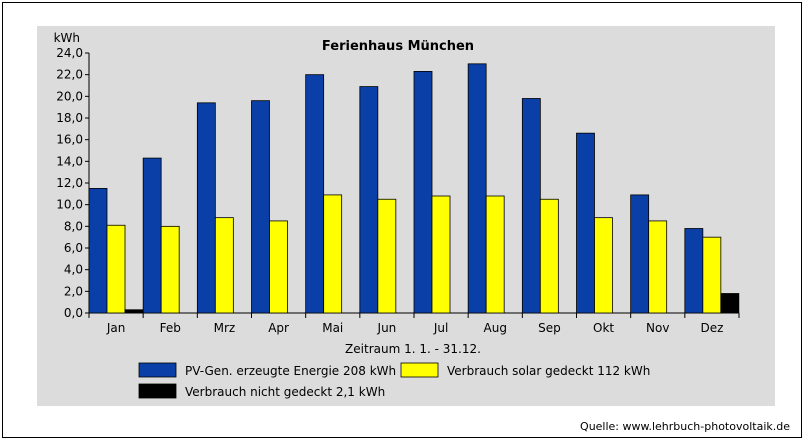 The height and width of the screenshot is (448, 806). I want to click on y-tick-label: 2,0, so click(73, 291).